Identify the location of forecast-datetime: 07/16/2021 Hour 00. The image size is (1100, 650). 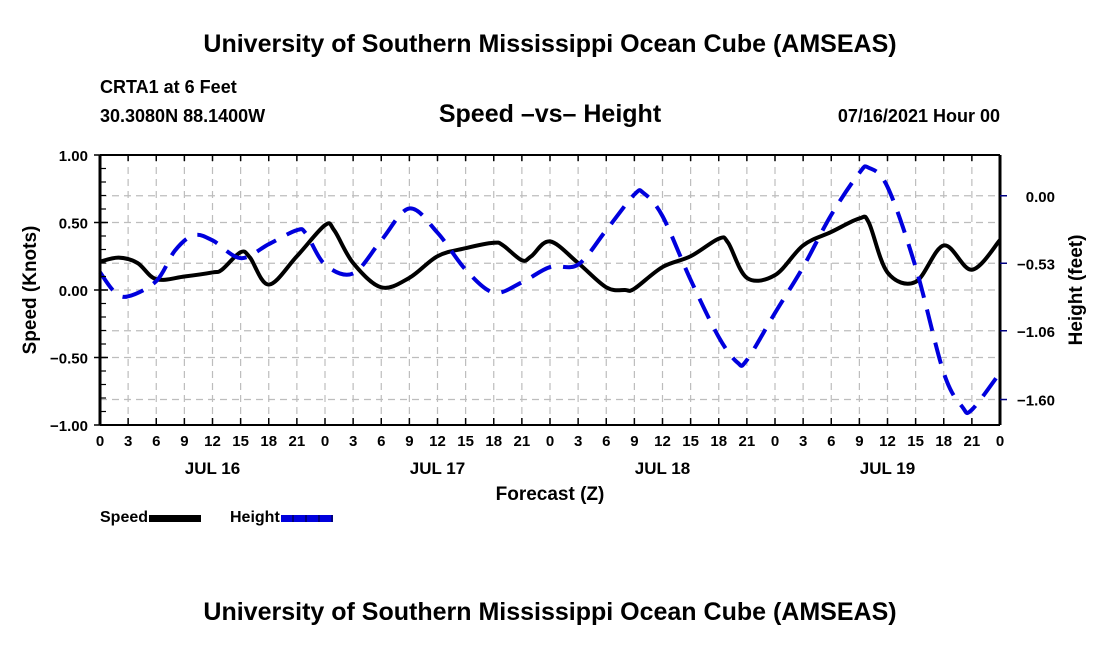
(918, 116).